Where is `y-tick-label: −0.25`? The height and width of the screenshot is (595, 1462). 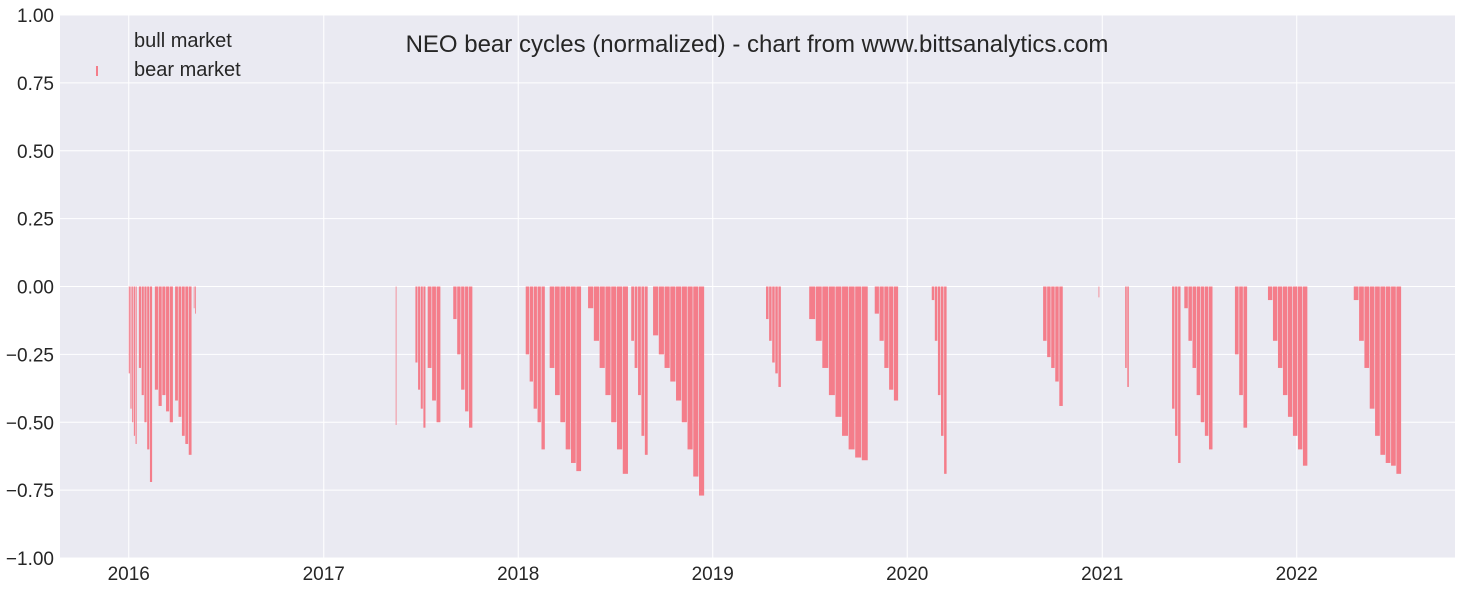
y-tick-label: −0.25 is located at coordinates (30, 355).